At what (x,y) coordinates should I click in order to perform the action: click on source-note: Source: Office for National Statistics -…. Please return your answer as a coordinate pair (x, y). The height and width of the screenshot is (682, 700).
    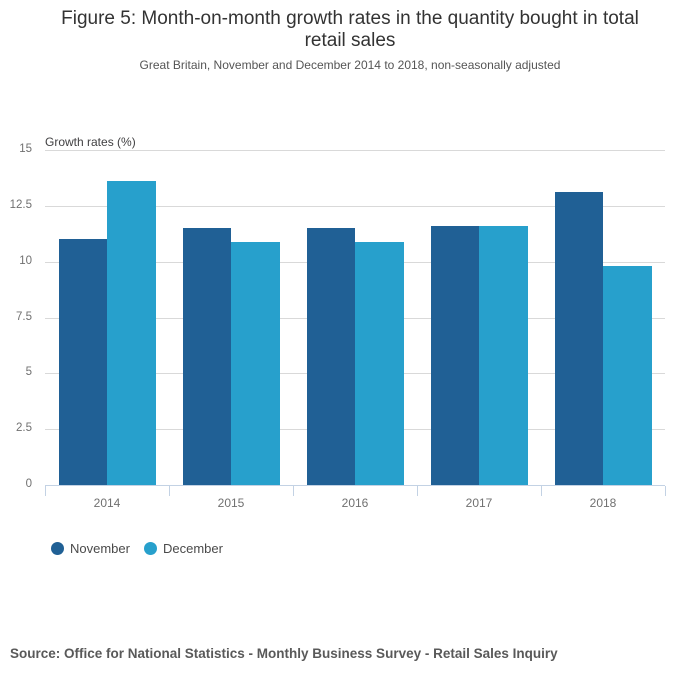
    Looking at the image, I should click on (284, 653).